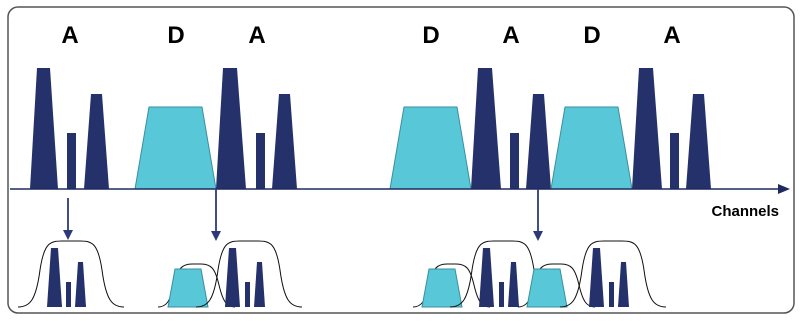 The height and width of the screenshot is (321, 804). Describe the element at coordinates (69, 35) in the screenshot. I see `label-a-1: A` at that location.